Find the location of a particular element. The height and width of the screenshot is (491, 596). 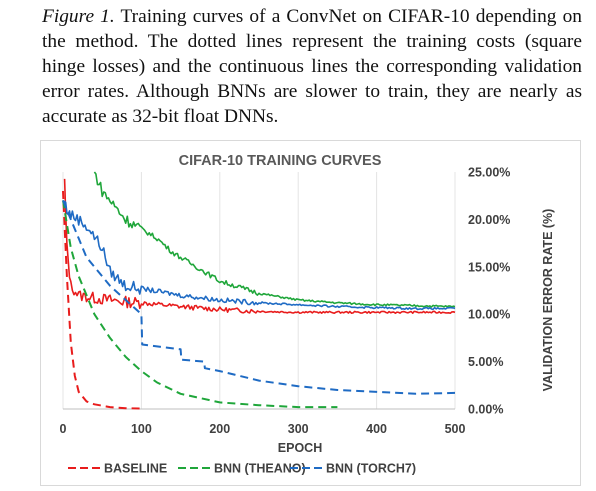

y-tick-label: 20.00% is located at coordinates (489, 220).